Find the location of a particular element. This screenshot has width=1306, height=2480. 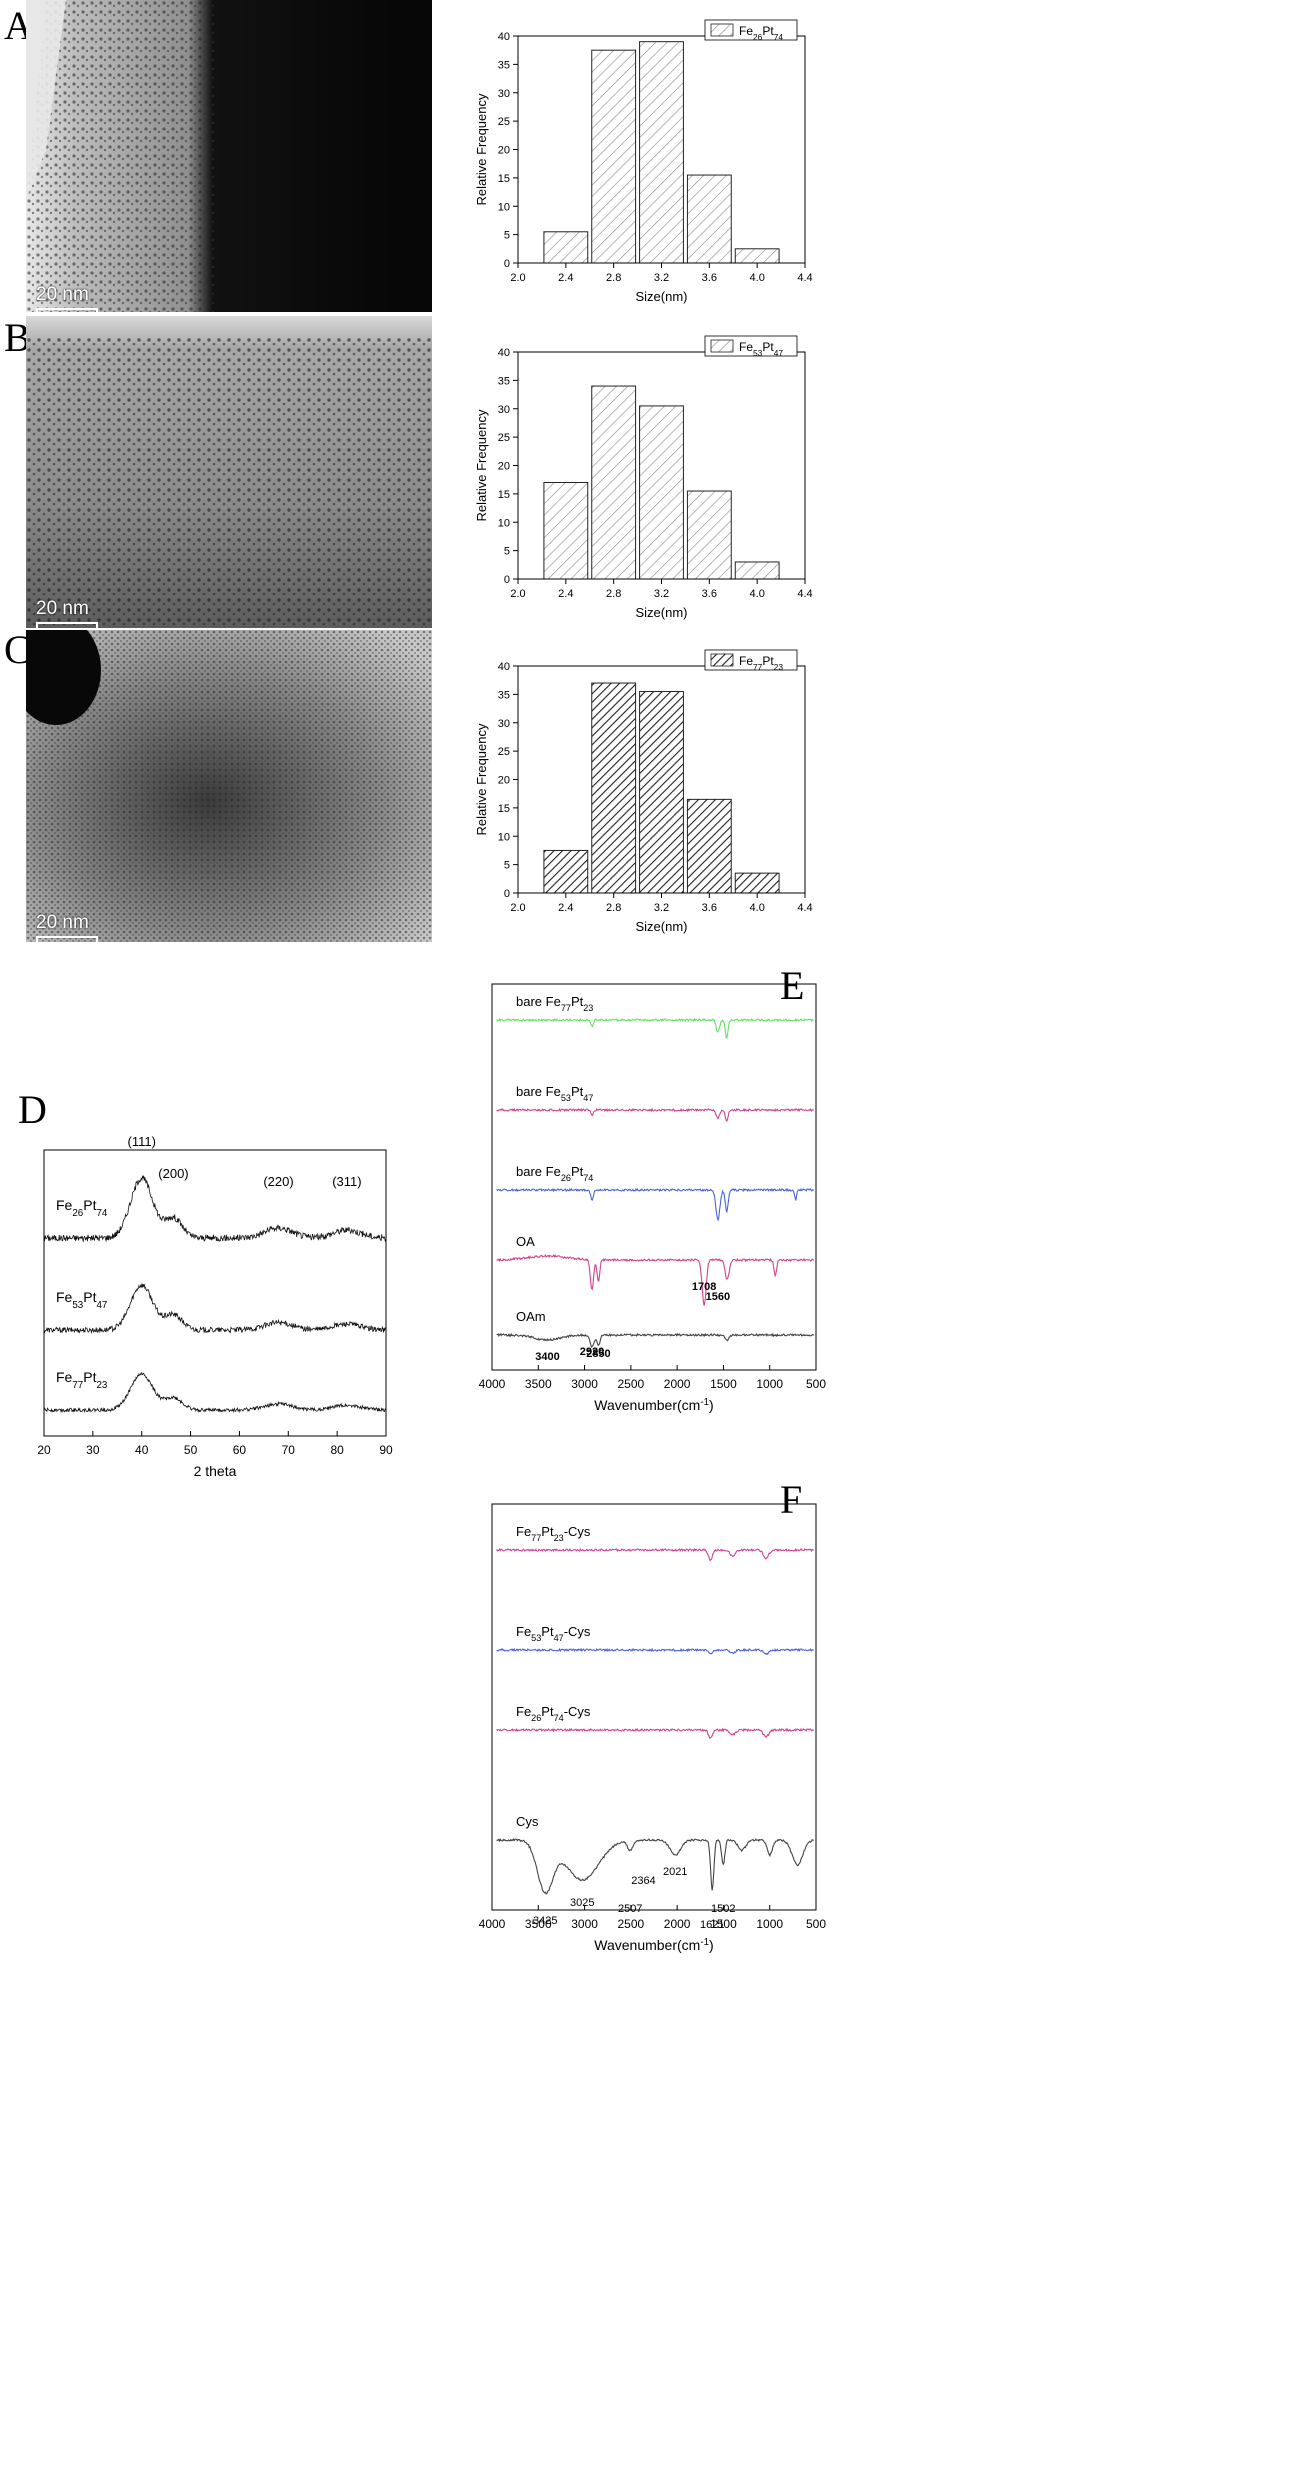

ftir-series-label-part: -Cys is located at coordinates (577, 1711).